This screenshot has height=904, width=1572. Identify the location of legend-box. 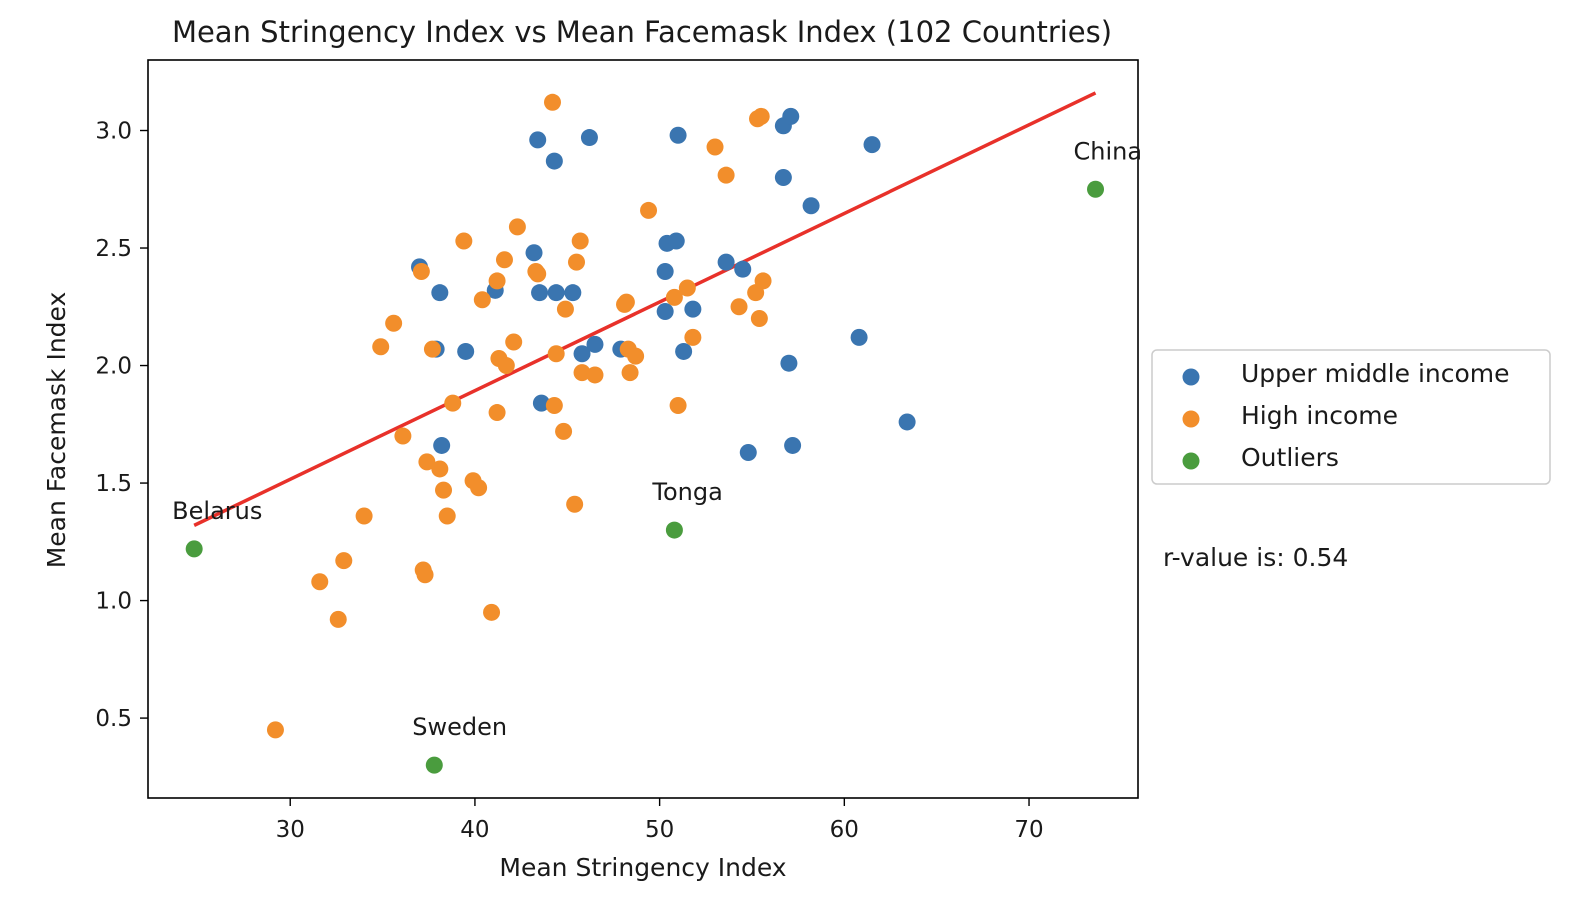
(1351, 417).